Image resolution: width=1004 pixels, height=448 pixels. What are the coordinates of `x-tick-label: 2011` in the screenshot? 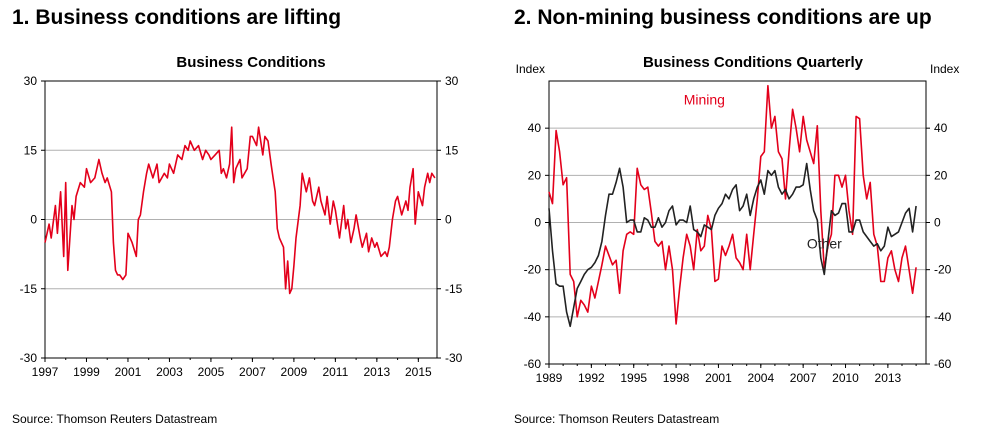 It's located at (335, 372).